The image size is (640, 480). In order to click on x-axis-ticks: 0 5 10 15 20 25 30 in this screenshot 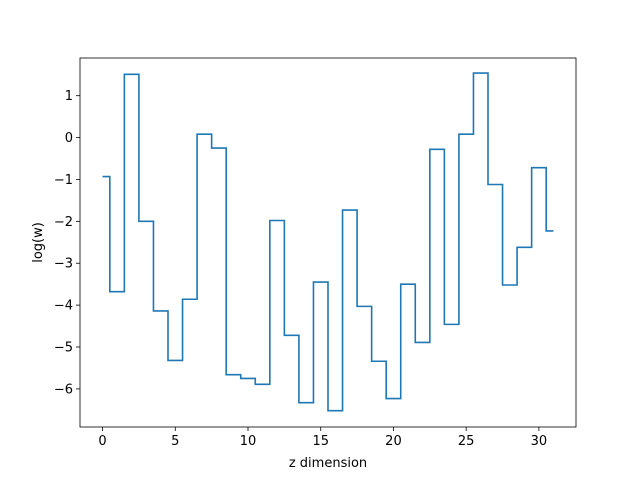, I will do `click(322, 438)`.